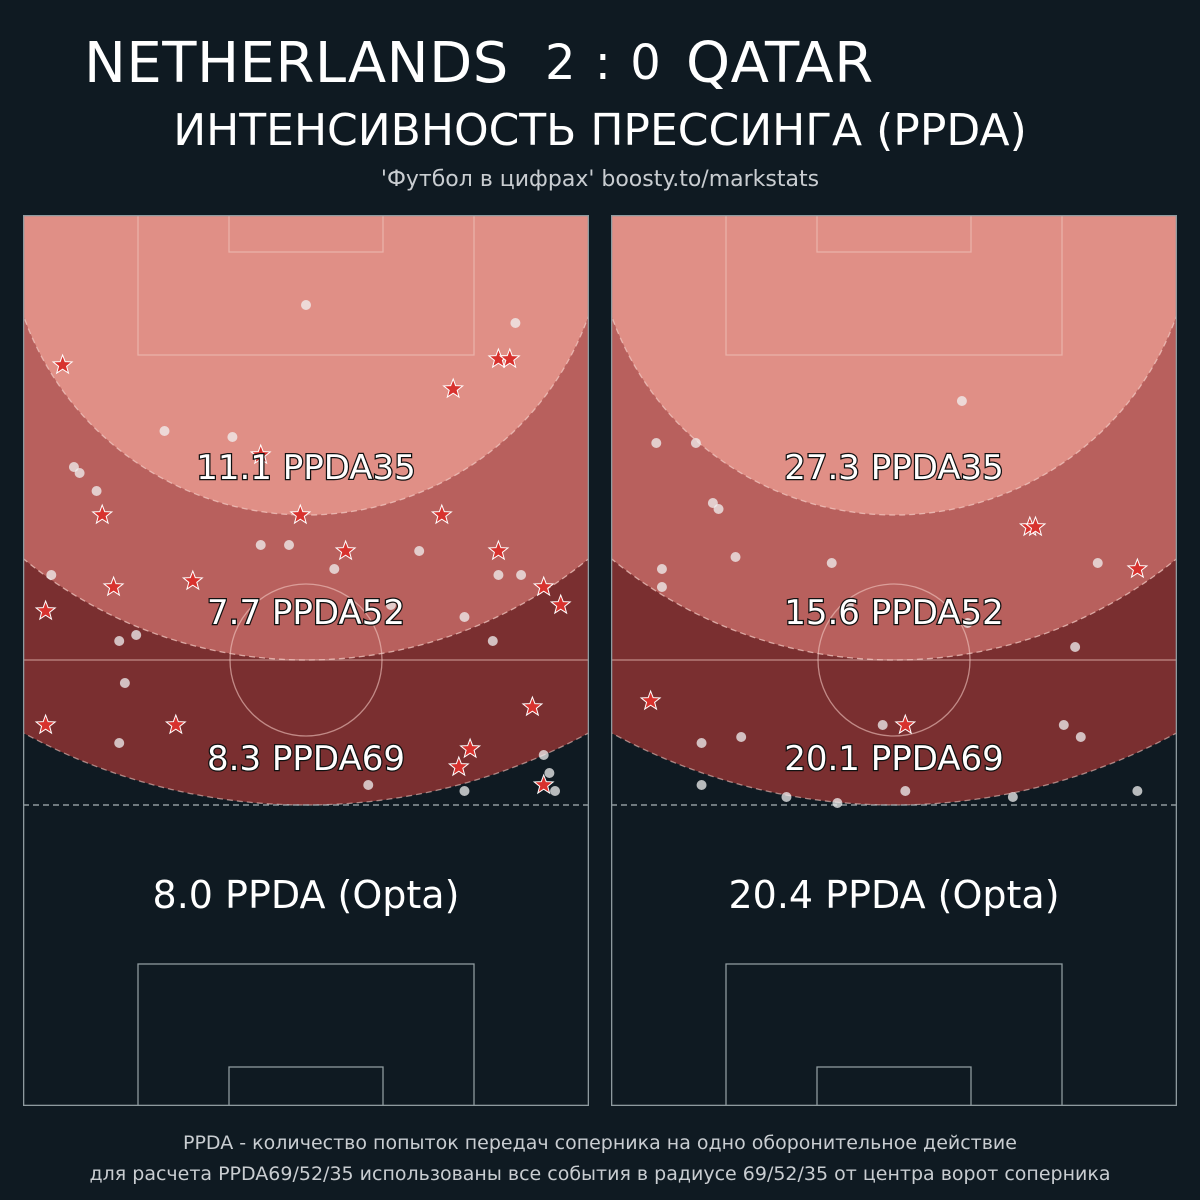 Image resolution: width=1200 pixels, height=1200 pixels. Describe the element at coordinates (306, 759) in the screenshot. I see `label-ppda69: 8.3 PPDA69` at that location.